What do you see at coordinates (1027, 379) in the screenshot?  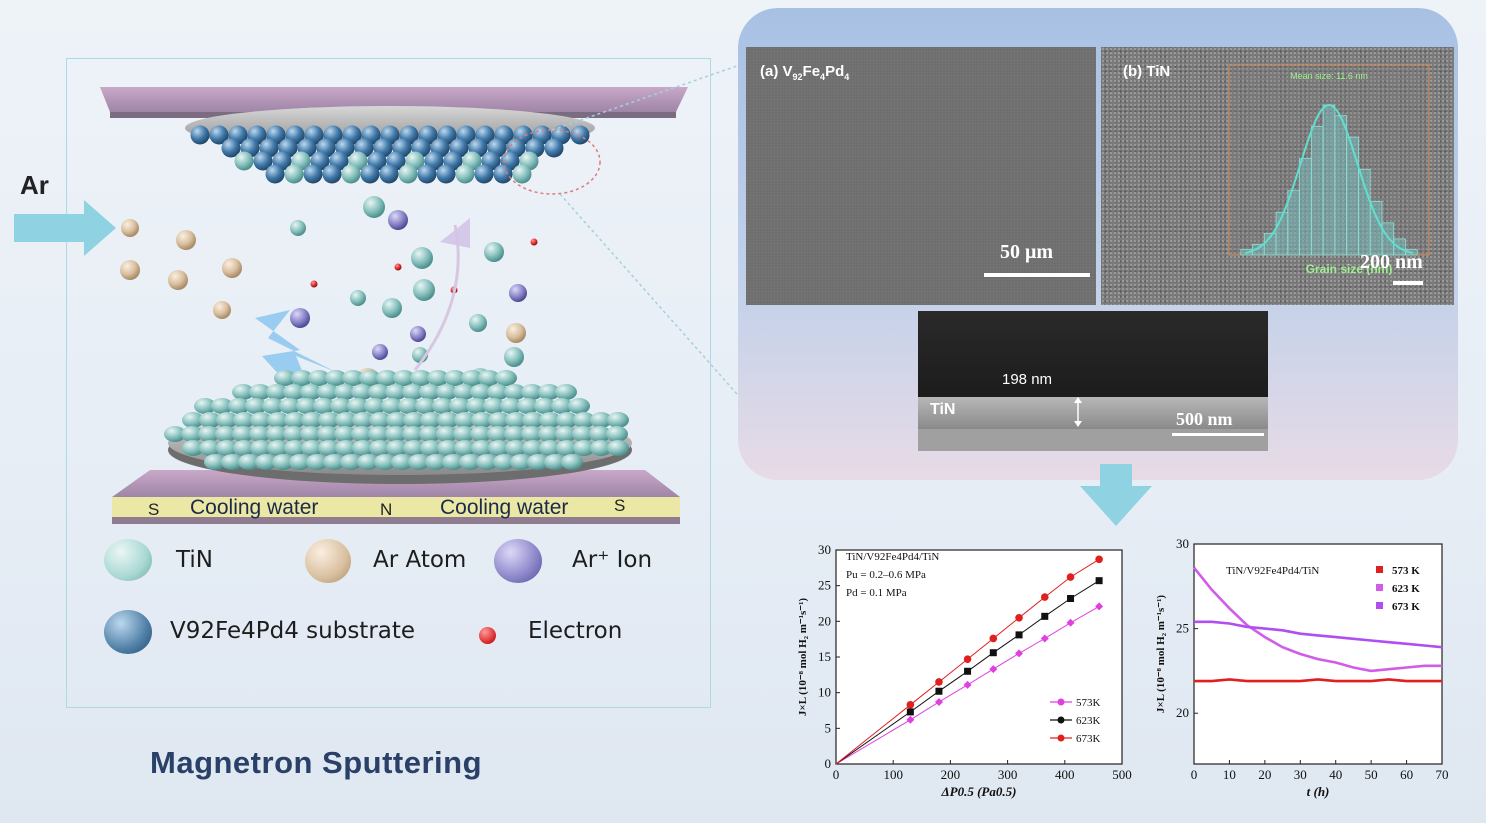 I see `film-thickness-label: 198 nm` at bounding box center [1027, 379].